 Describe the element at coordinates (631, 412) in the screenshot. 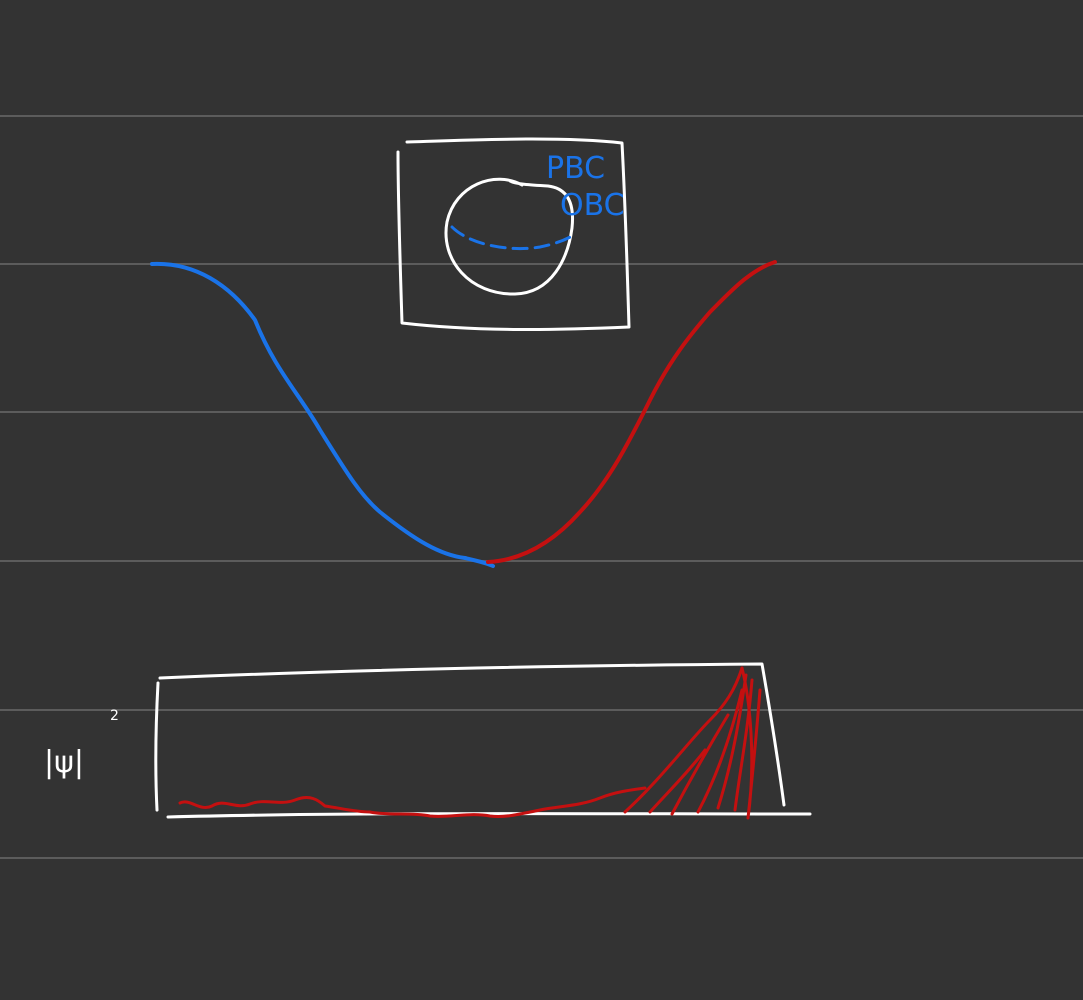

I see `red-curve` at that location.